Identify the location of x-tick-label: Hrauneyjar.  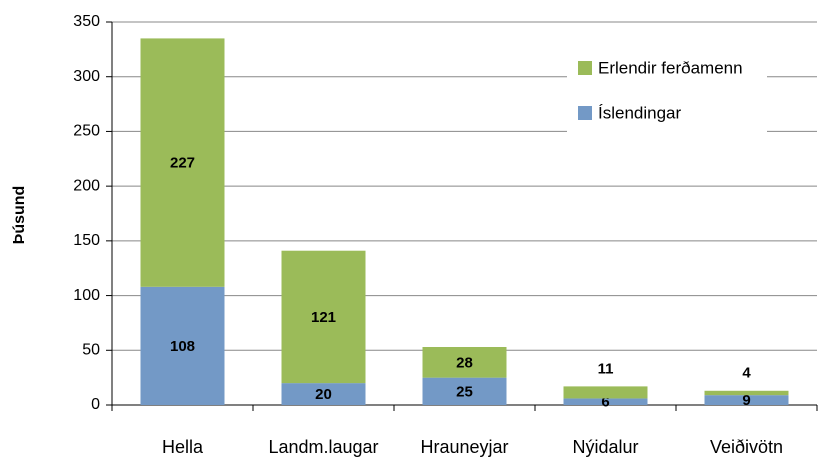
(464, 447).